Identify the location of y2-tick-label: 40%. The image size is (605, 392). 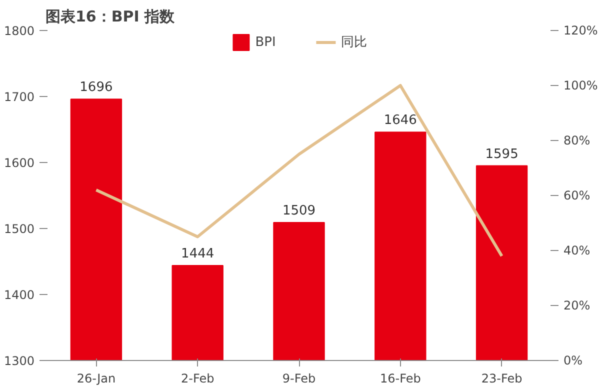
(577, 251).